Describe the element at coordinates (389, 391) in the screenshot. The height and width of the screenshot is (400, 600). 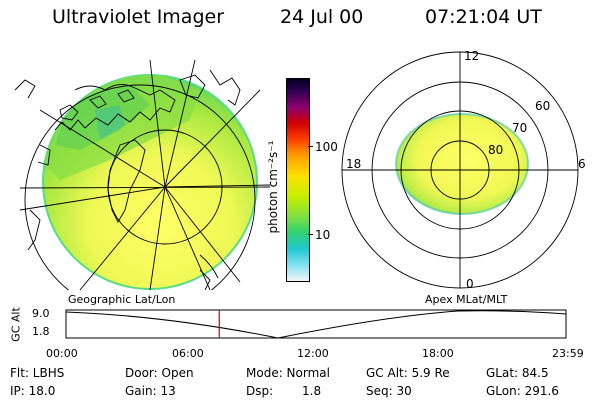
I see `seq-info: Seq: 30` at that location.